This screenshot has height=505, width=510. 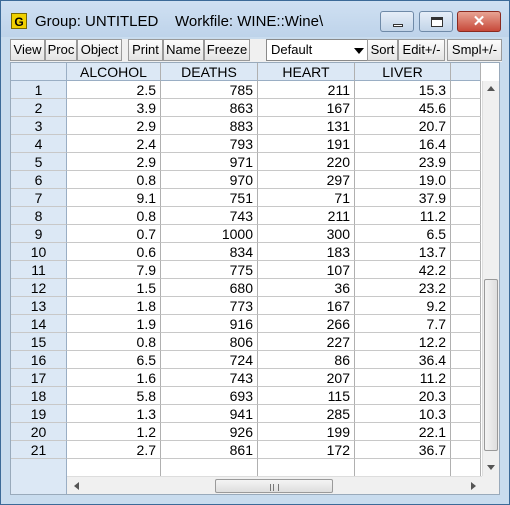 What do you see at coordinates (306, 270) in the screenshot?
I see `cell-heart: 107` at bounding box center [306, 270].